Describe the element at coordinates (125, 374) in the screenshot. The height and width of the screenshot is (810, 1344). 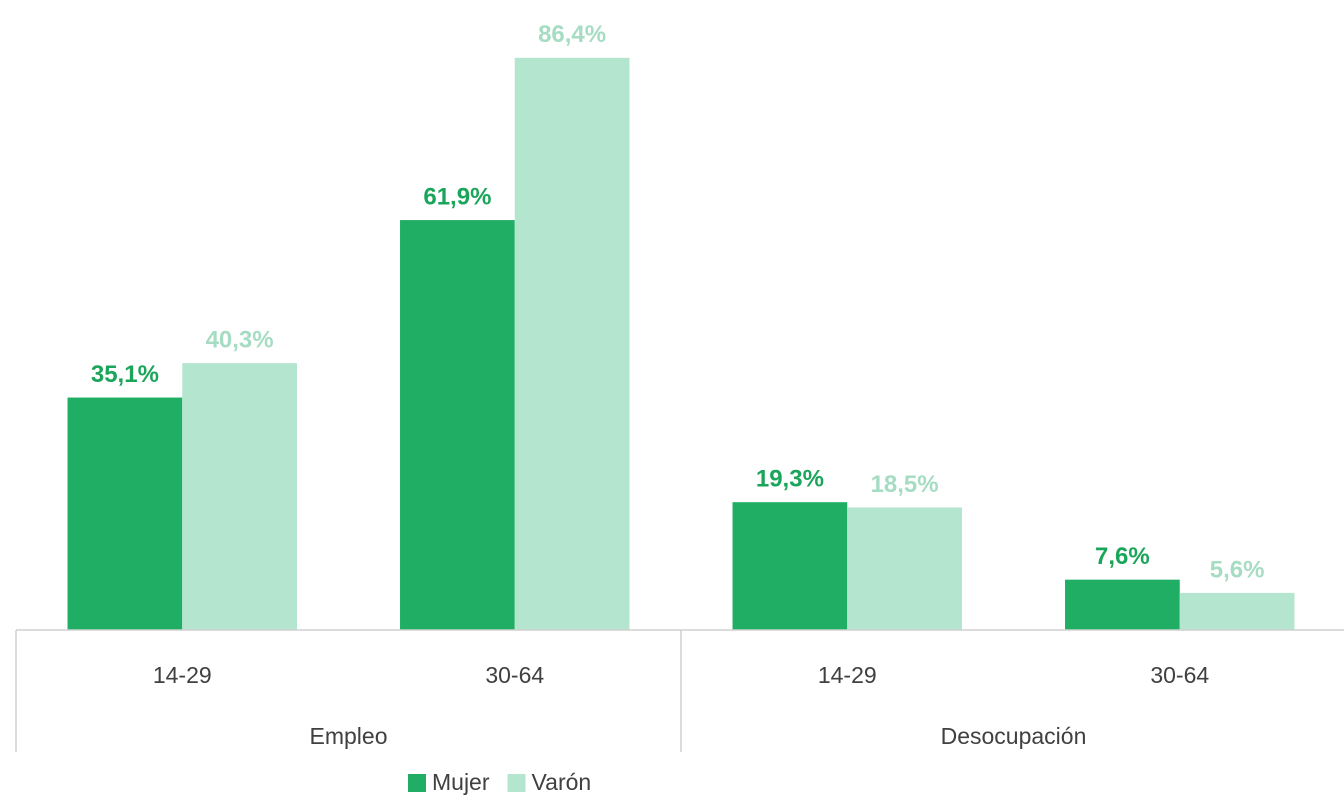
I see `value-label: 35,1%` at that location.